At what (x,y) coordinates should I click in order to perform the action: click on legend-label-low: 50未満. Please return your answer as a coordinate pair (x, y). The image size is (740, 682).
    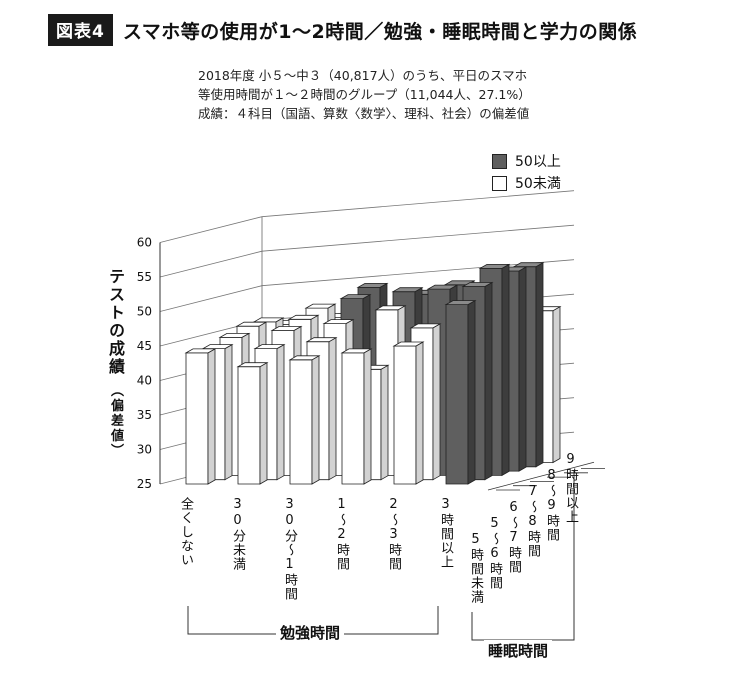
    Looking at the image, I should click on (538, 184).